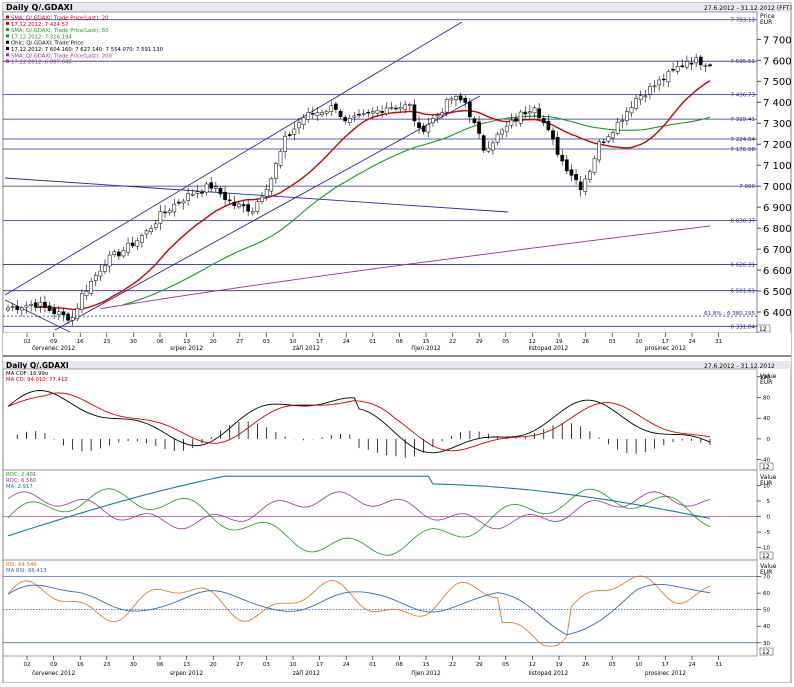  Describe the element at coordinates (692, 665) in the screenshot. I see `xday-bottom-25: 24` at that location.